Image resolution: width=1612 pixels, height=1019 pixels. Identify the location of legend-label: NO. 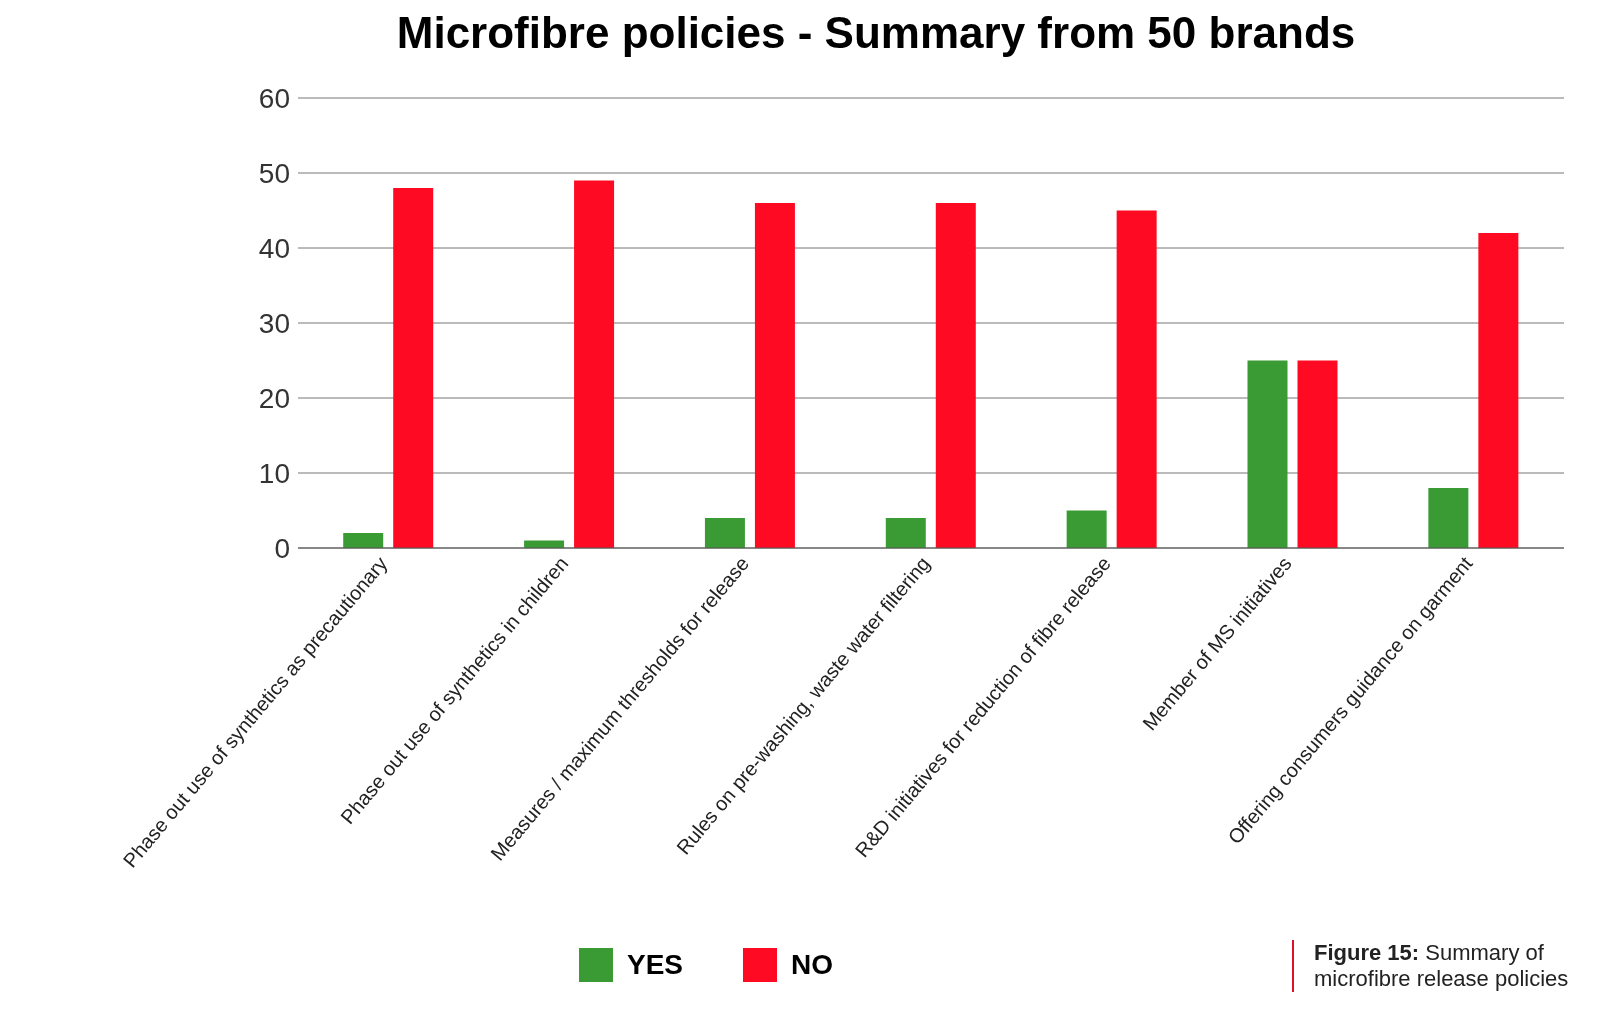
(812, 965).